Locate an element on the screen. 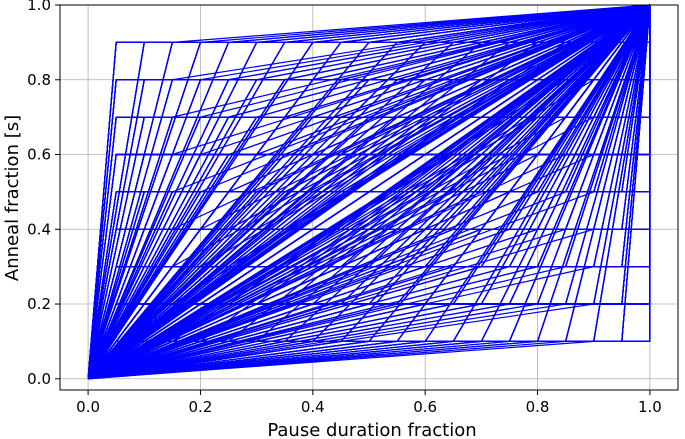 The image size is (685, 439). y-tick-label: 0.4 is located at coordinates (39, 229).